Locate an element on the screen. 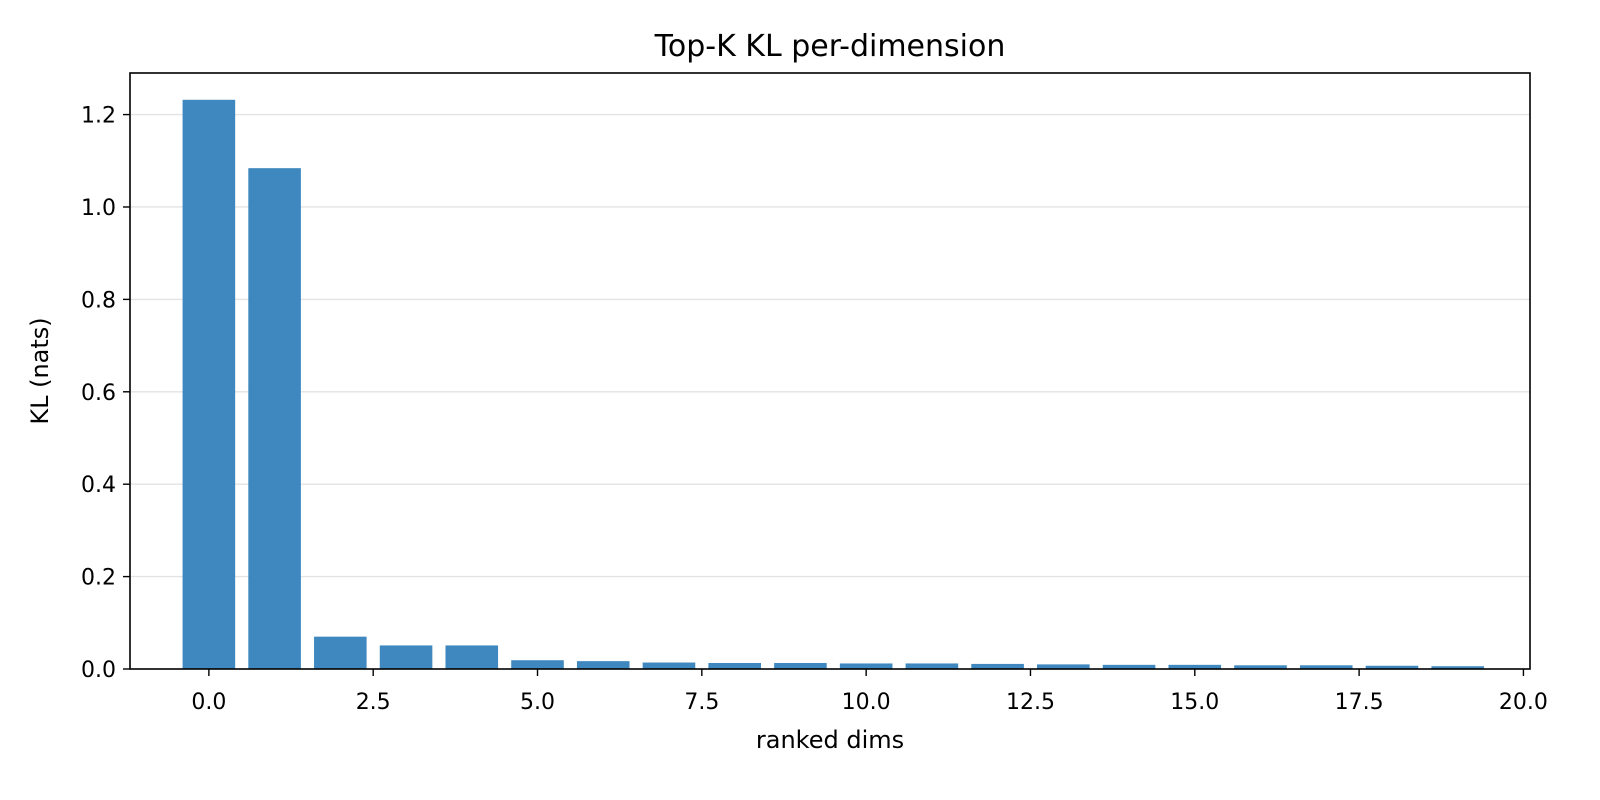 This screenshot has width=1600, height=800. y-axis-label: KL (nats) is located at coordinates (40, 370).